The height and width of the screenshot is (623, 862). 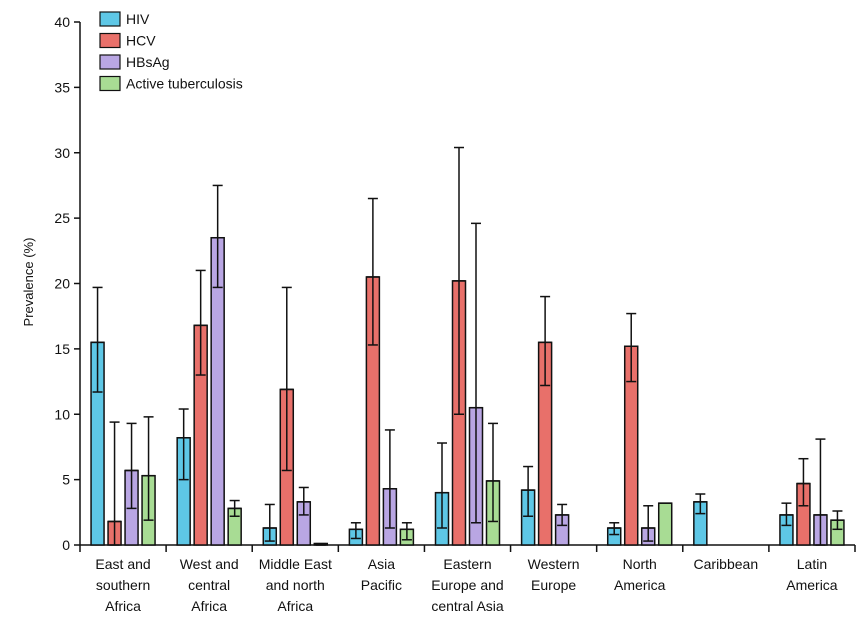 What do you see at coordinates (209, 585) in the screenshot?
I see `x-category-label: West and central Africa` at bounding box center [209, 585].